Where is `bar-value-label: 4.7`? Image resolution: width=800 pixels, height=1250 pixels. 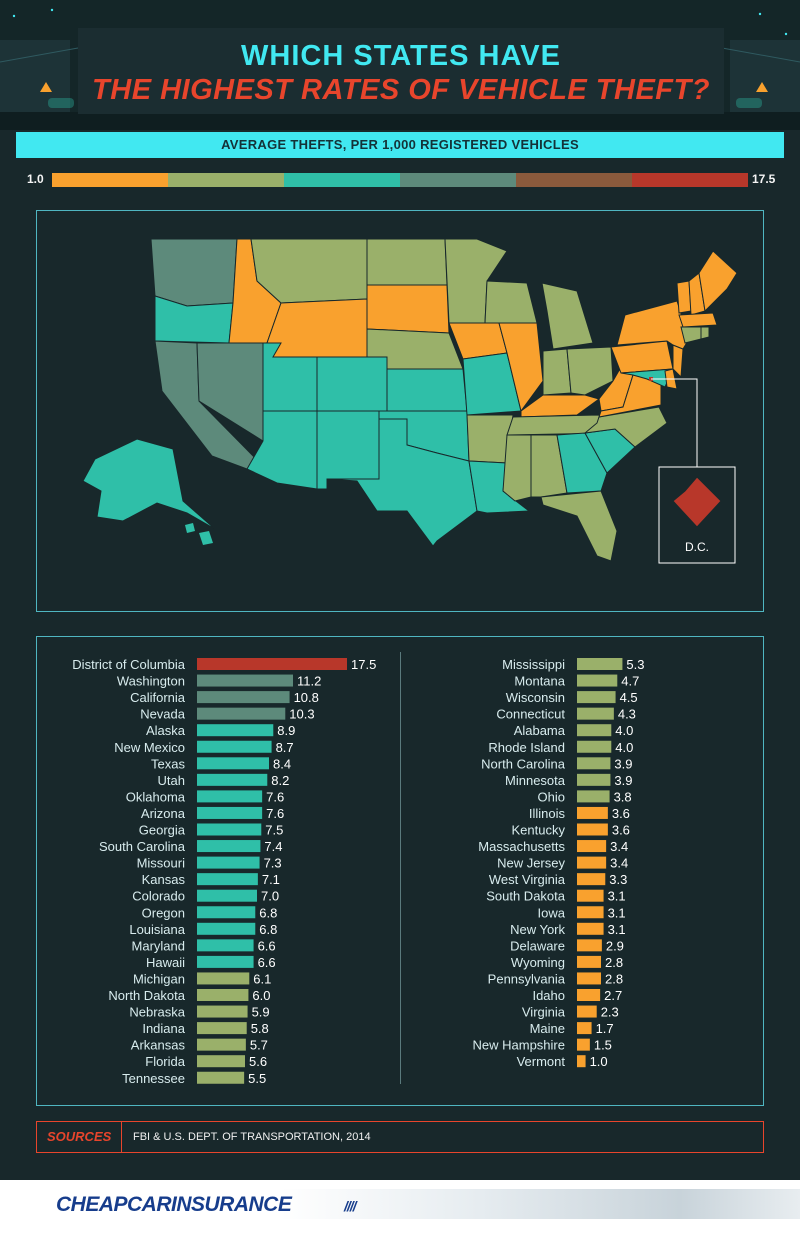
bar-value-label: 4.7 is located at coordinates (630, 681).